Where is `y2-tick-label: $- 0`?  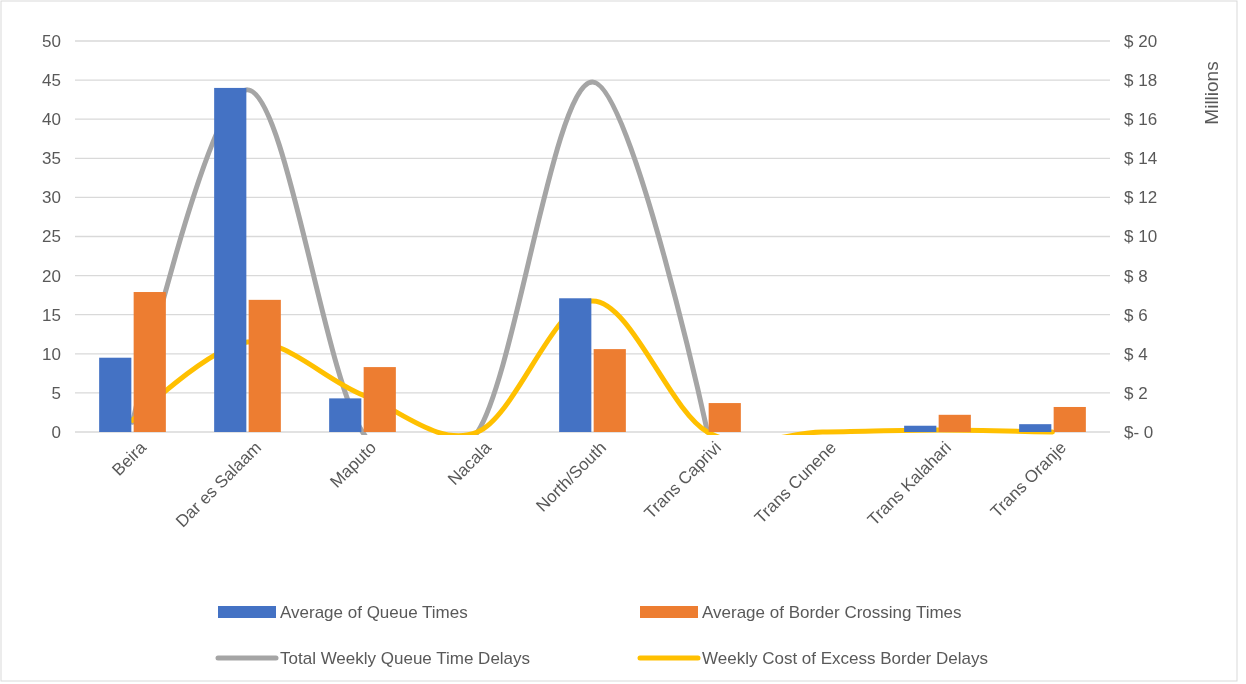 y2-tick-label: $- 0 is located at coordinates (1139, 432).